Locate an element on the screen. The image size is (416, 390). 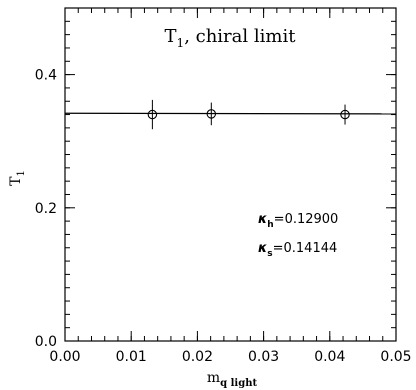
kappa-annotation: κh=0.12900 is located at coordinates (298, 221).